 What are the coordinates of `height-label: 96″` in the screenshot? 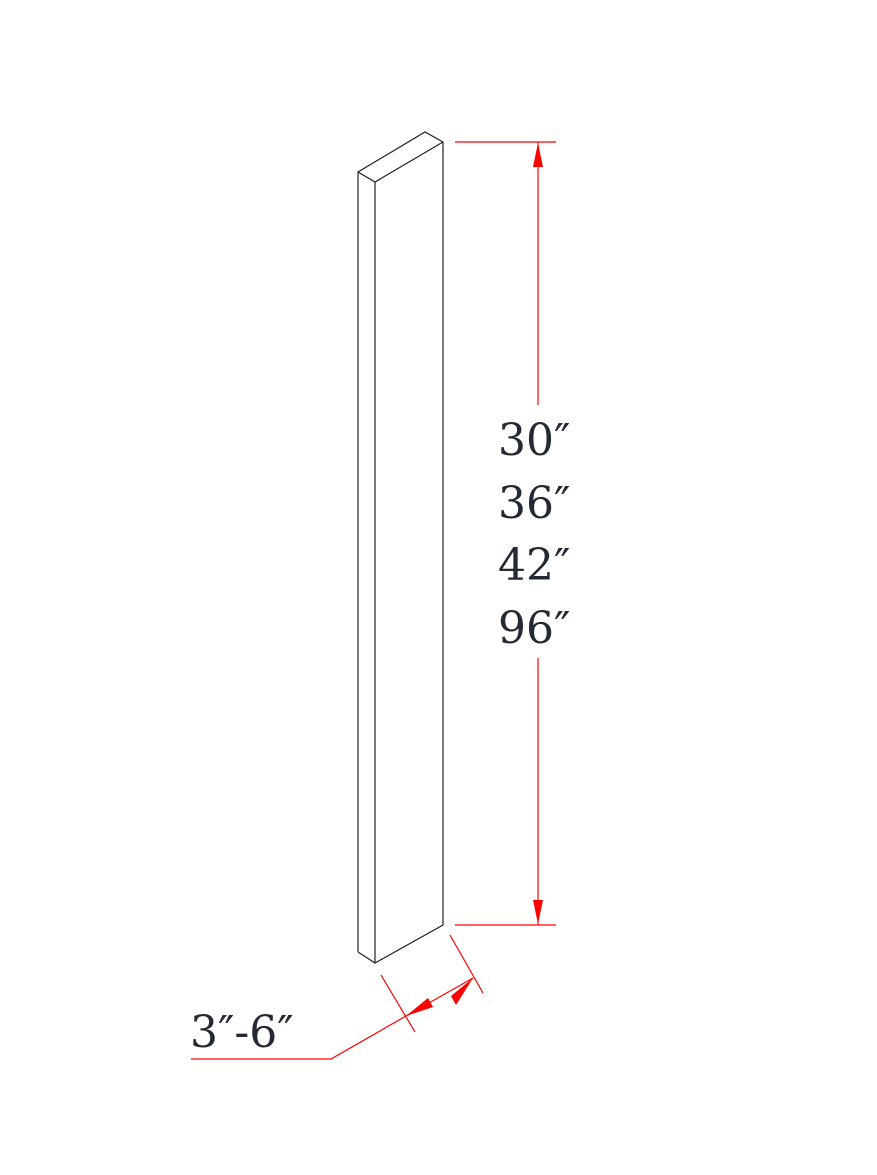 It's located at (534, 628).